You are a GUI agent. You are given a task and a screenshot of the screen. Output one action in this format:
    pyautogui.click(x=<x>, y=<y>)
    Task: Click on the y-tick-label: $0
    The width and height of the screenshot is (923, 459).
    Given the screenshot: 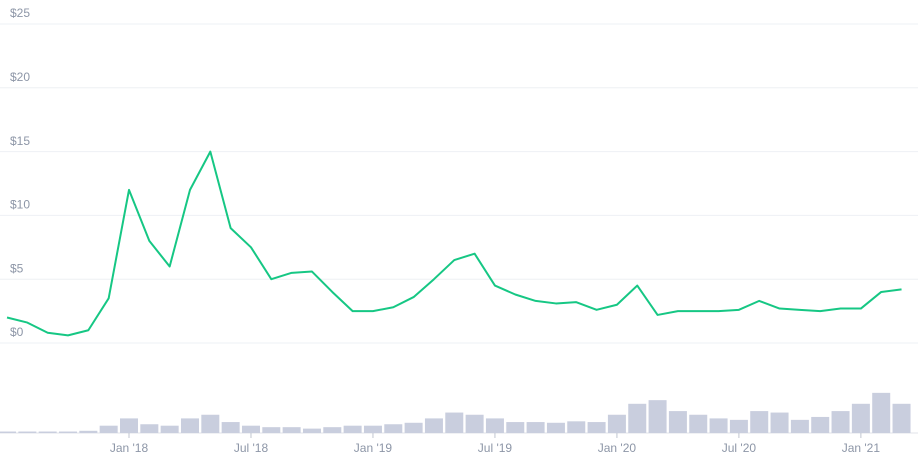 What is the action you would take?
    pyautogui.click(x=17, y=332)
    